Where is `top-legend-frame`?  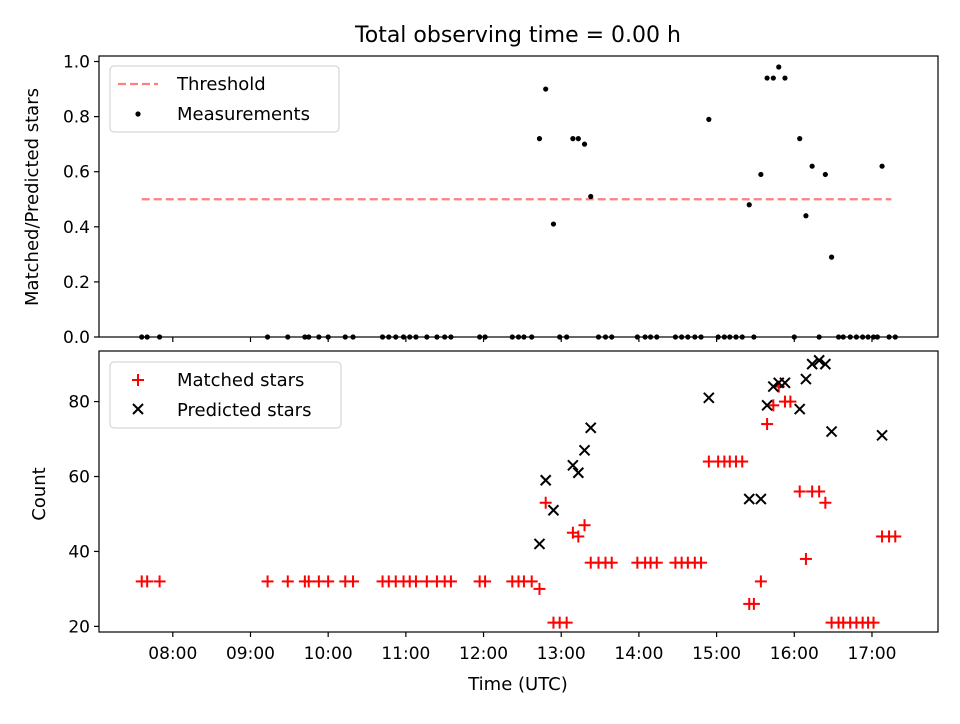
top-legend-frame is located at coordinates (224, 99).